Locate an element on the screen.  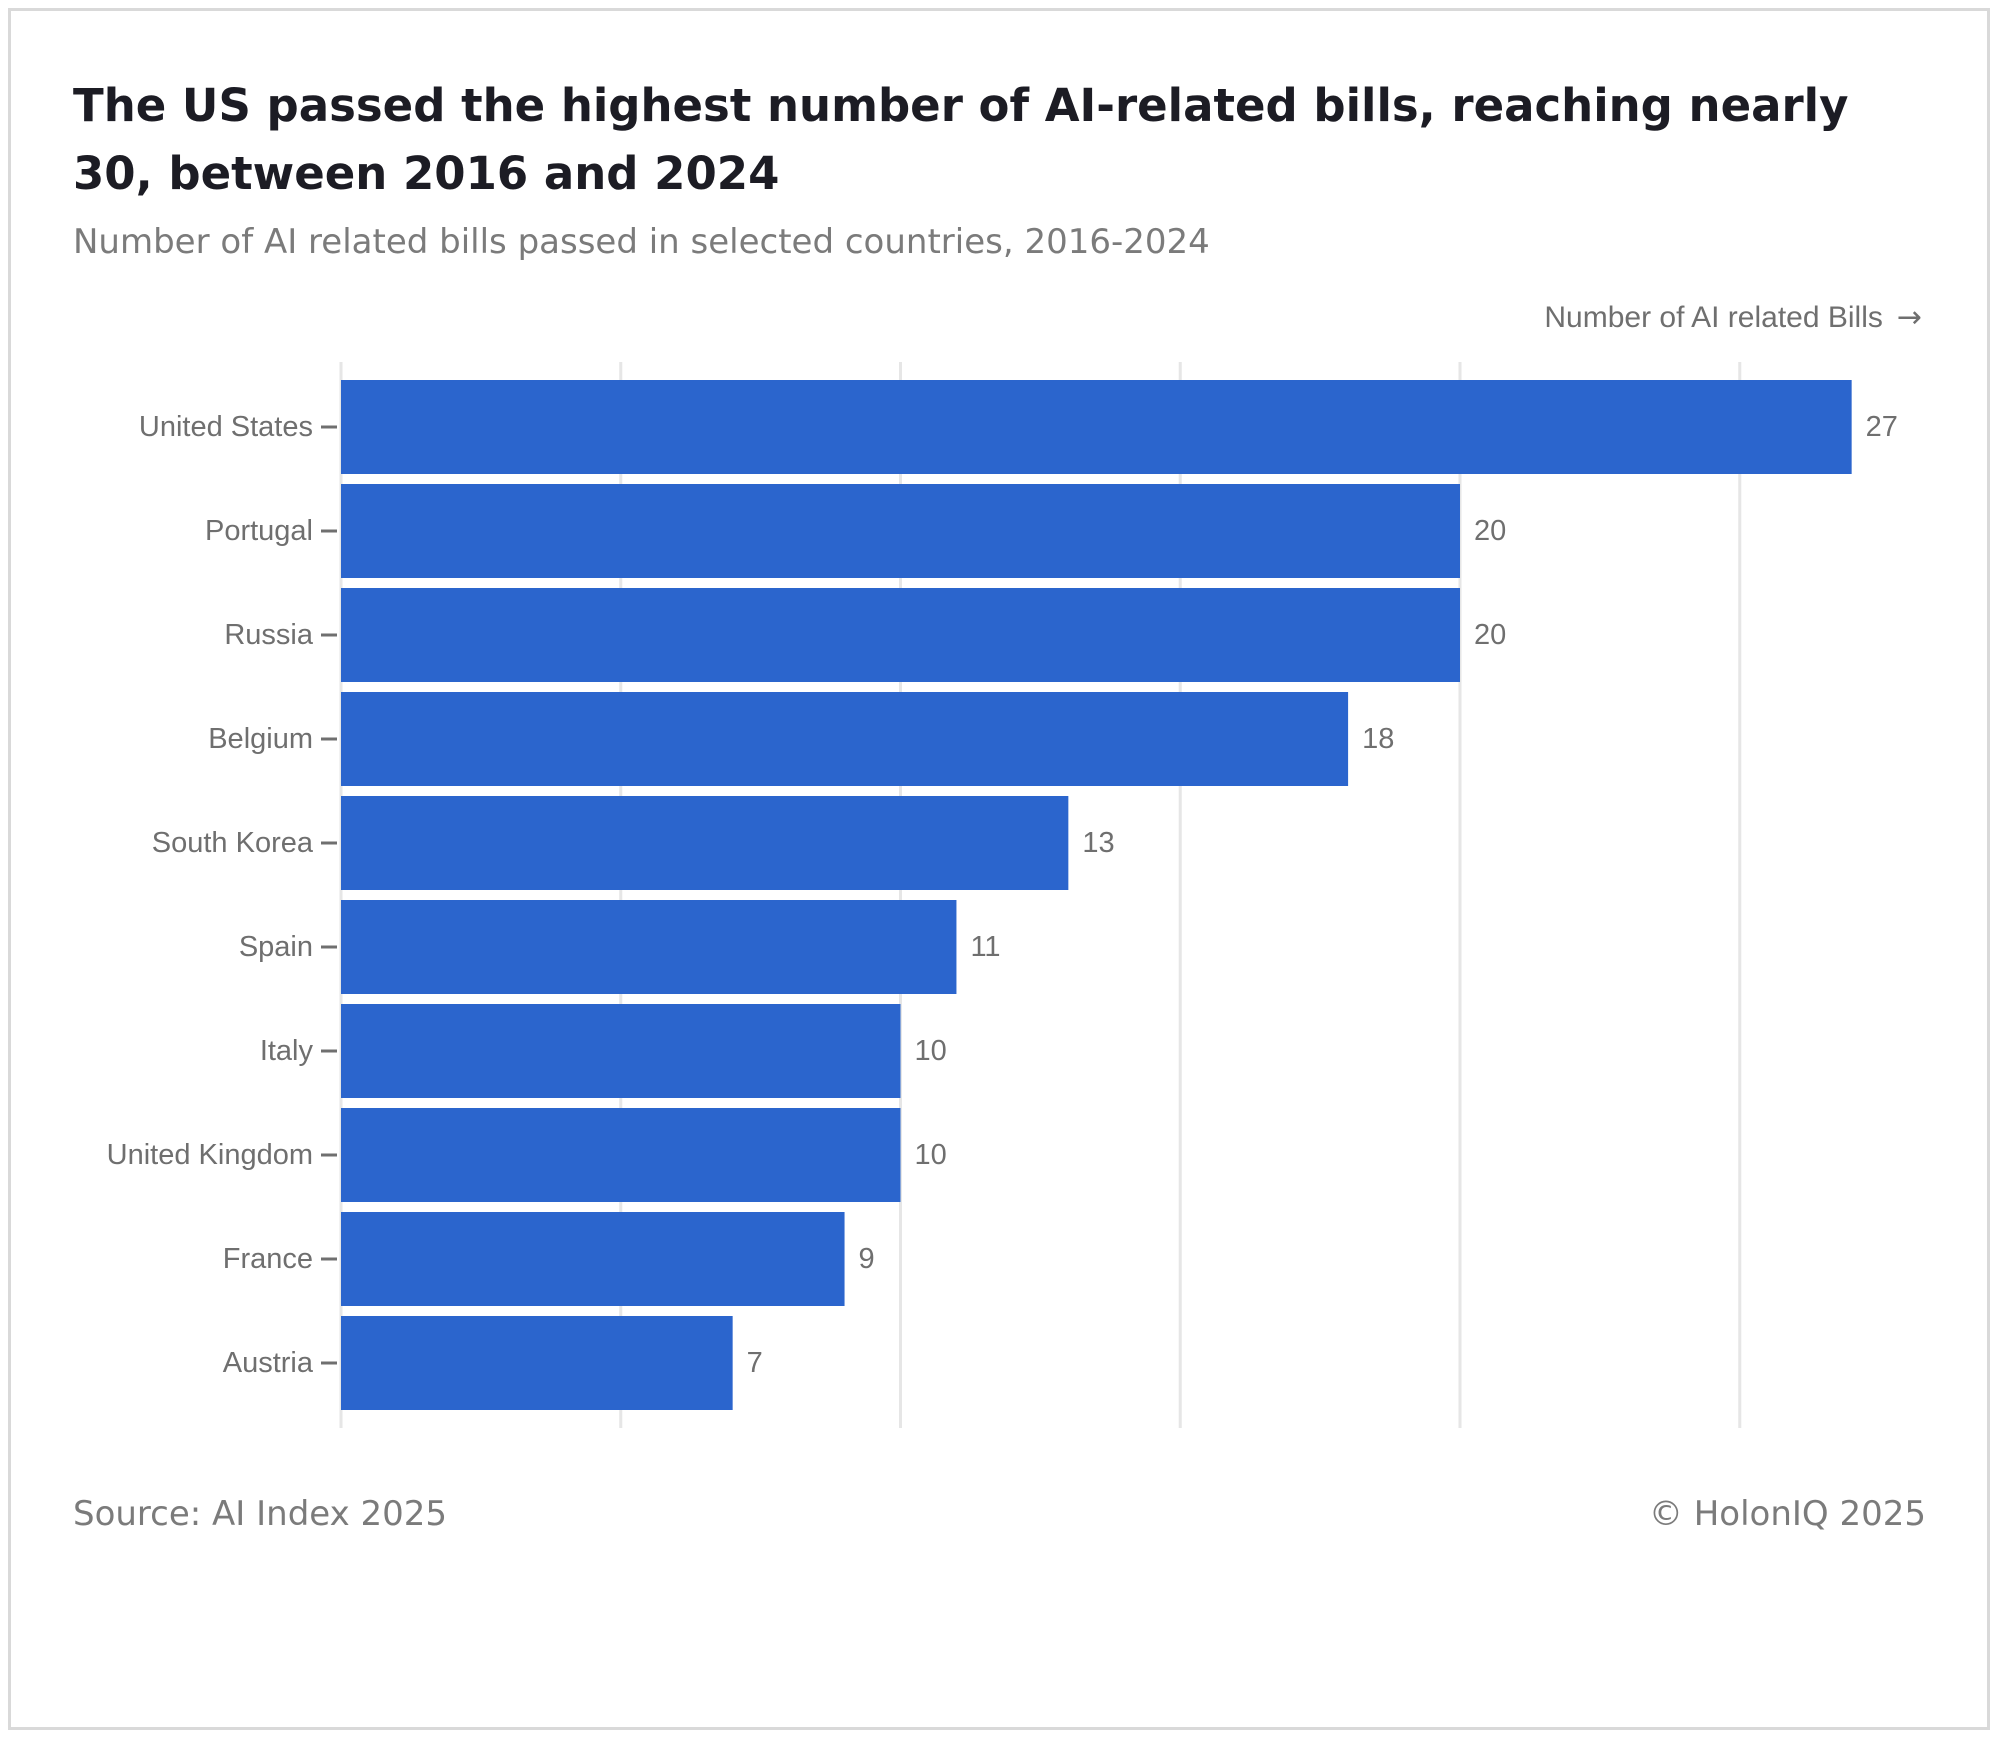
source-note: Source: AI Index 2025 is located at coordinates (260, 1514).